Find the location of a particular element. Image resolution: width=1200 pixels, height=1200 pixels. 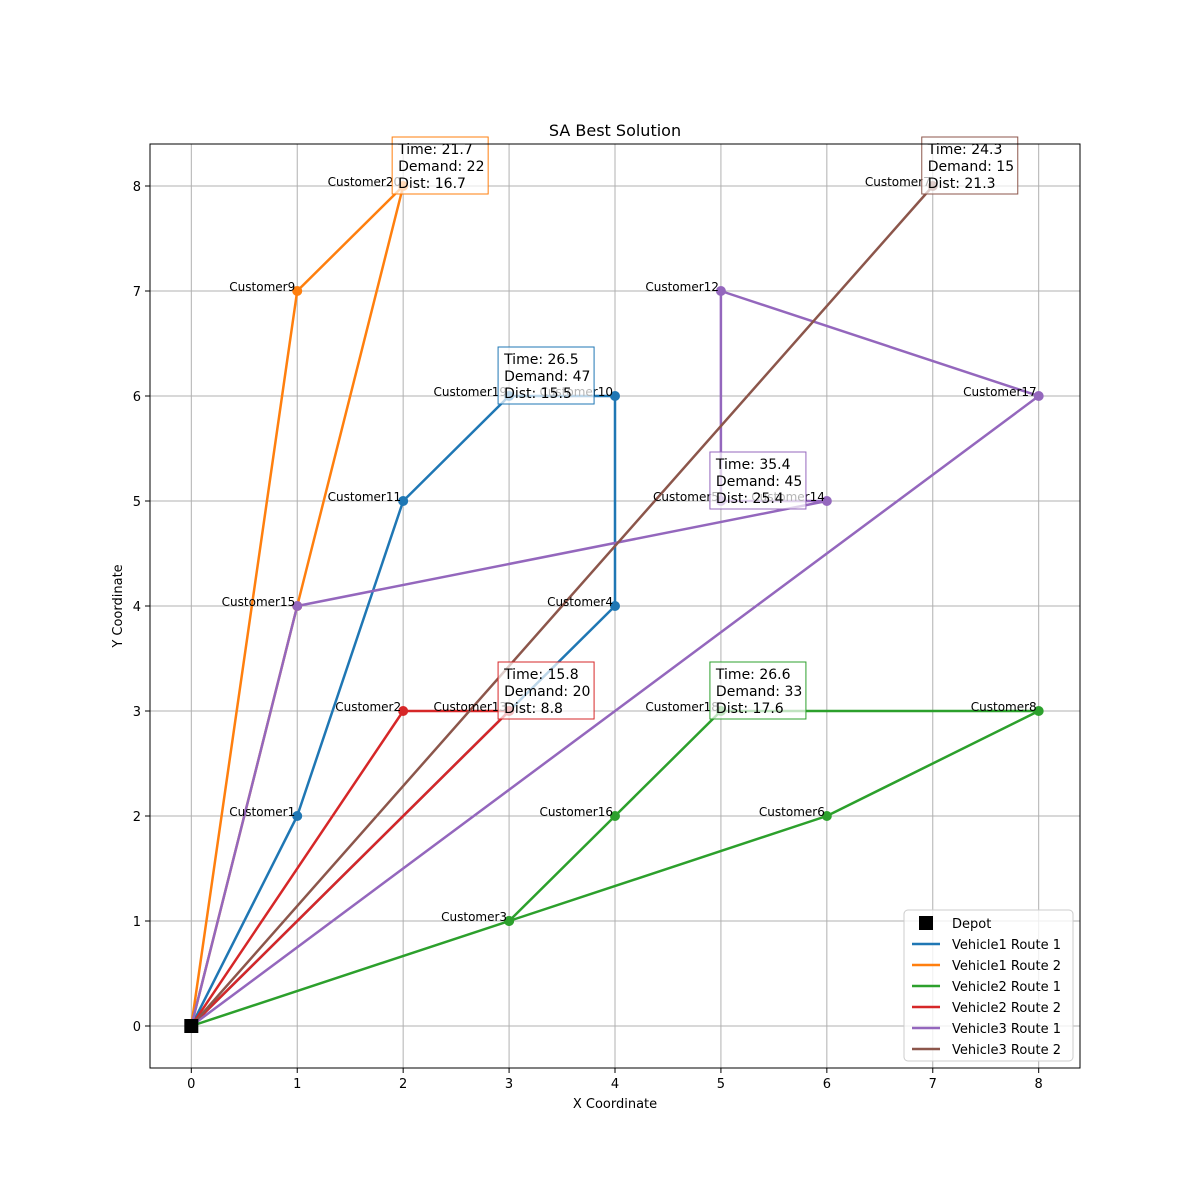

legend-label: Vehicle3 Route 2 is located at coordinates (1006, 1050).